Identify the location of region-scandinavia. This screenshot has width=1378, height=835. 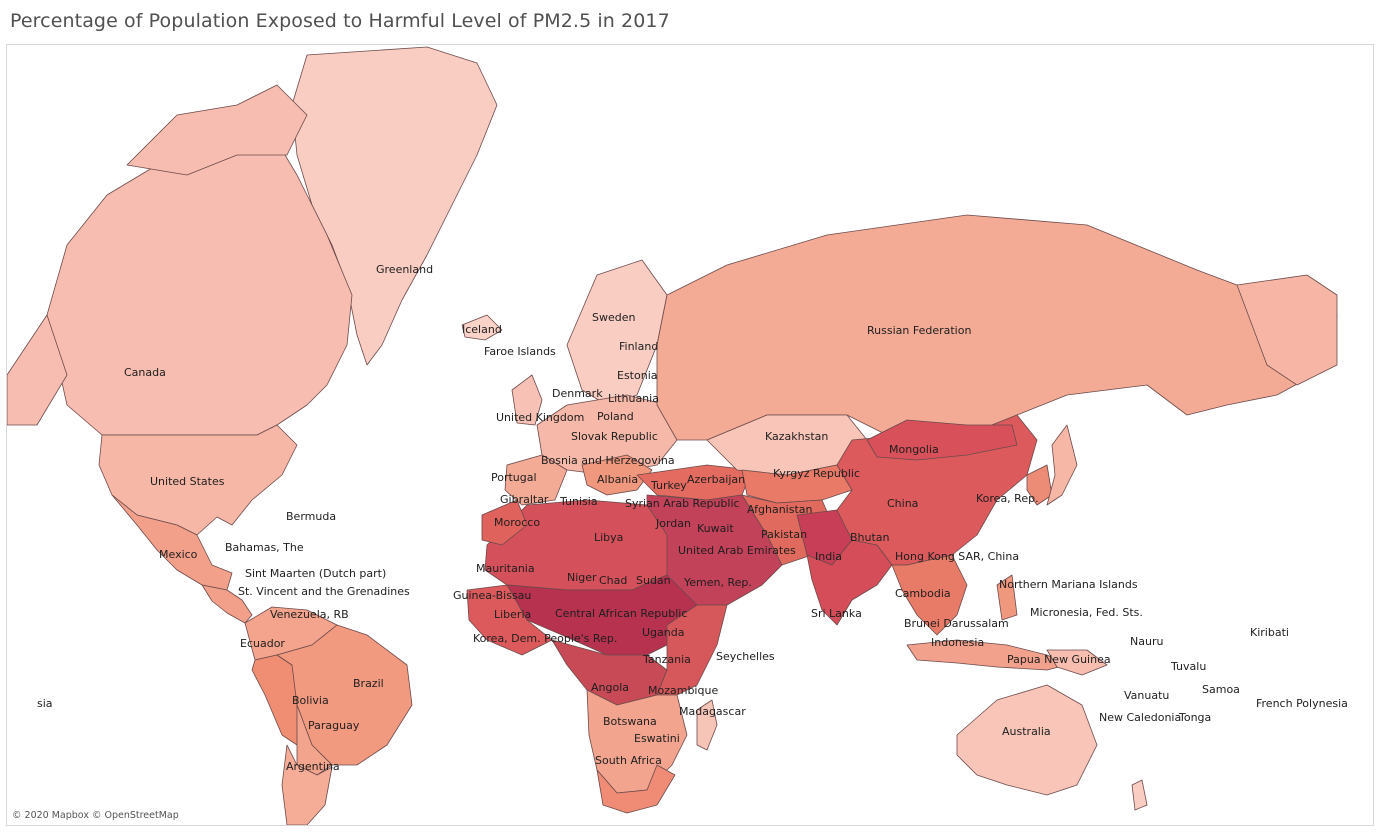
(617, 332).